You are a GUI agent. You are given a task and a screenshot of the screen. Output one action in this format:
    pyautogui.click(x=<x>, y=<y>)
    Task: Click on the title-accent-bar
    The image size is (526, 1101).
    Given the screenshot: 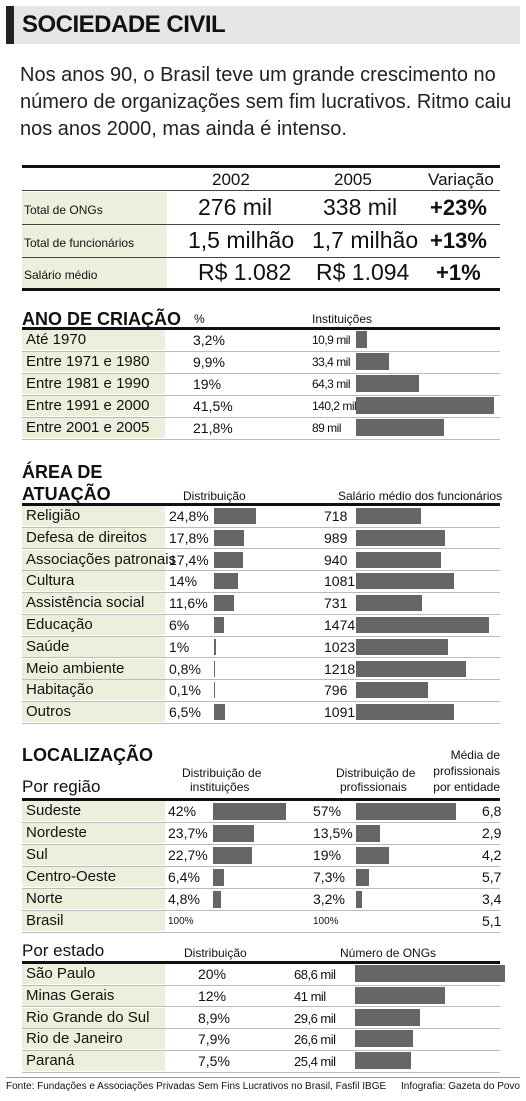 What is the action you would take?
    pyautogui.click(x=10, y=25)
    